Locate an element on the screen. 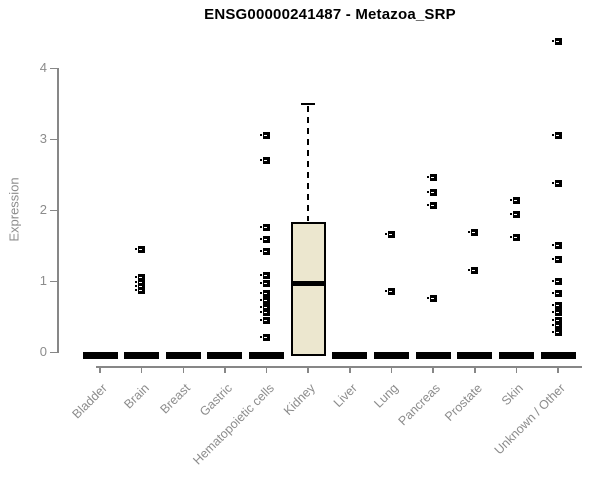 Image resolution: width=600 pixels, height=500 pixels. whisker-cap is located at coordinates (308, 103).